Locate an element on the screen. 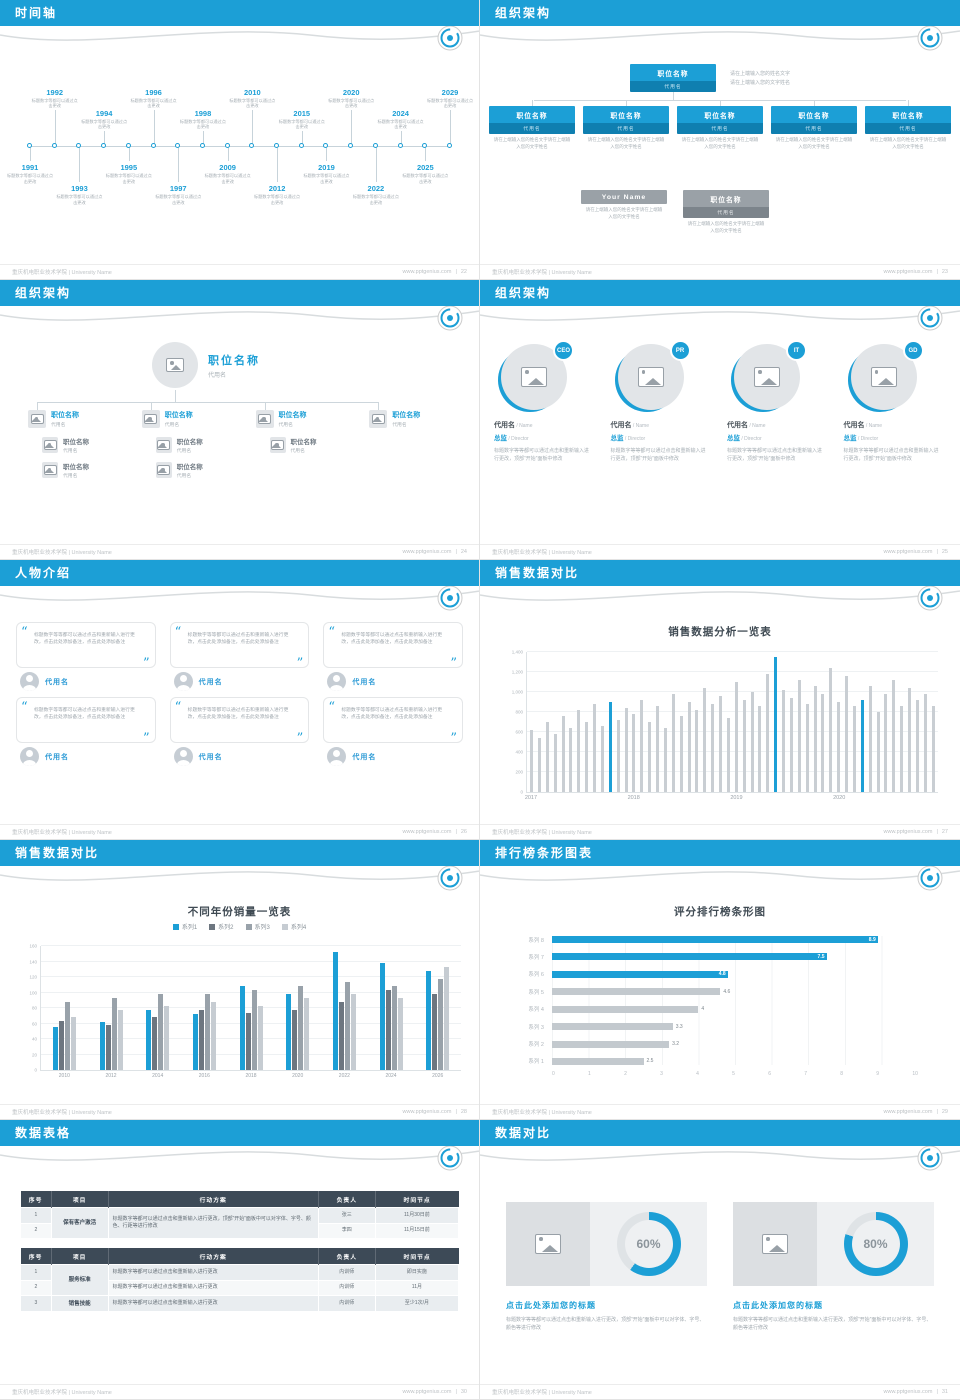  th-plan: 行动方案 is located at coordinates (213, 1199).